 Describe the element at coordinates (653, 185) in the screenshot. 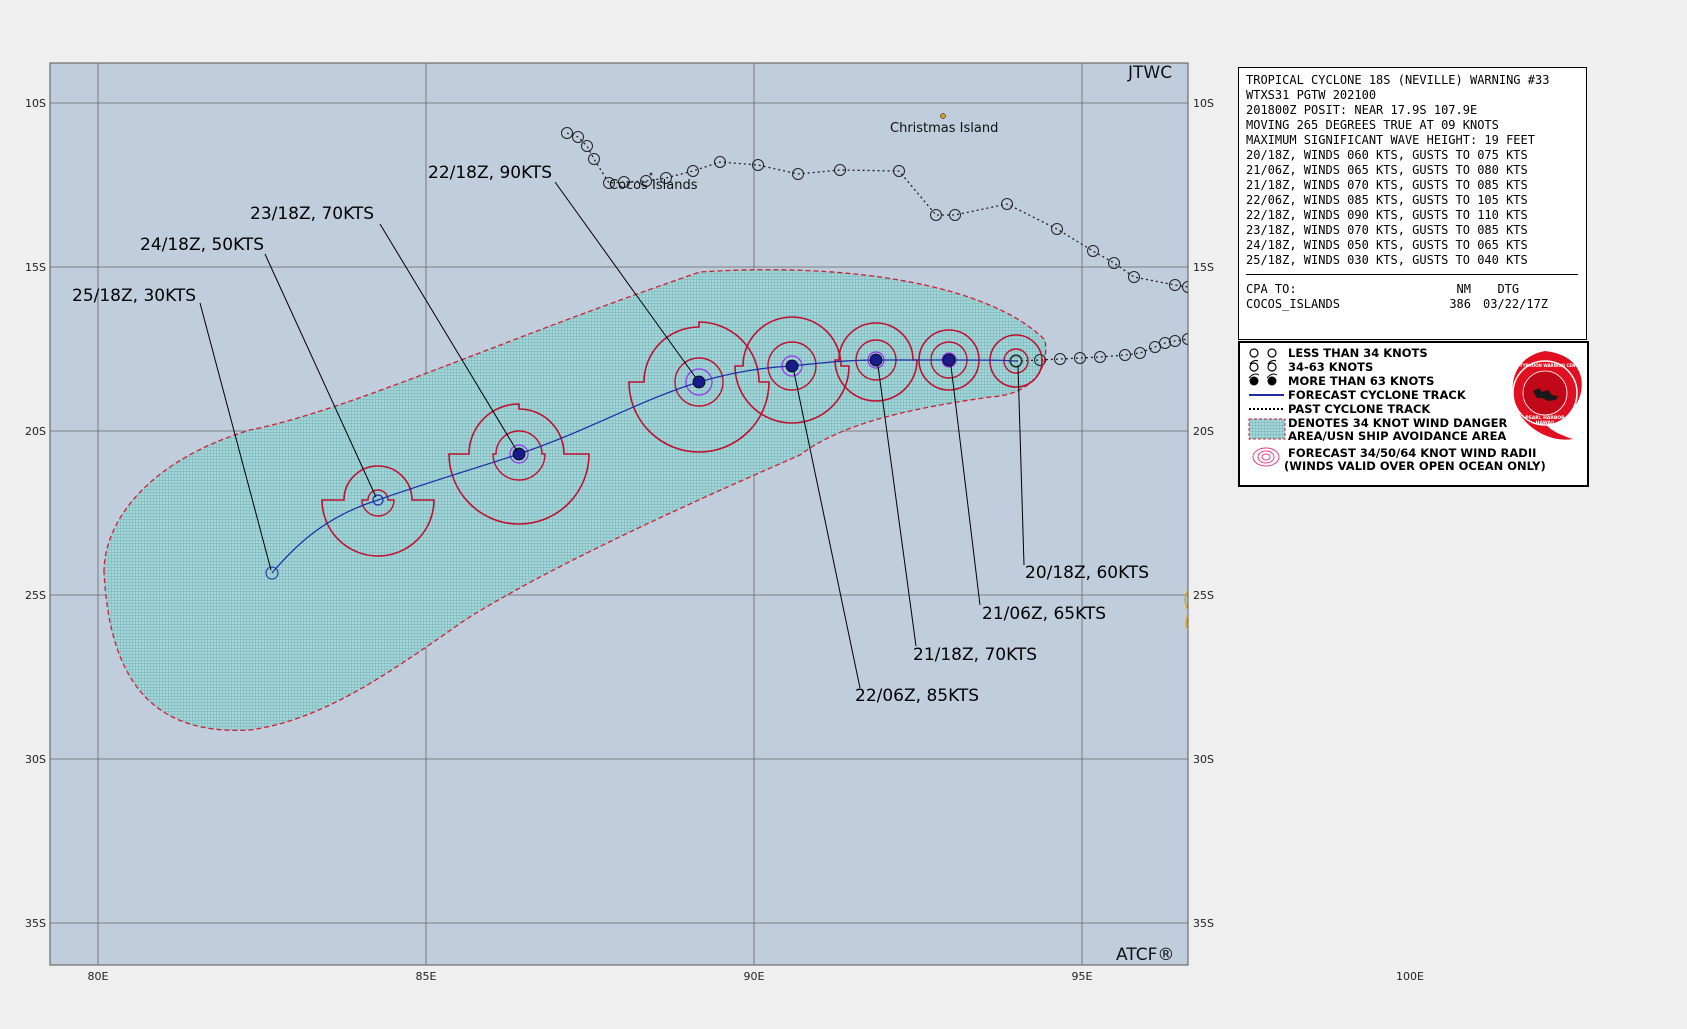

I see `place-cocos-islands: Cocos Islands` at that location.